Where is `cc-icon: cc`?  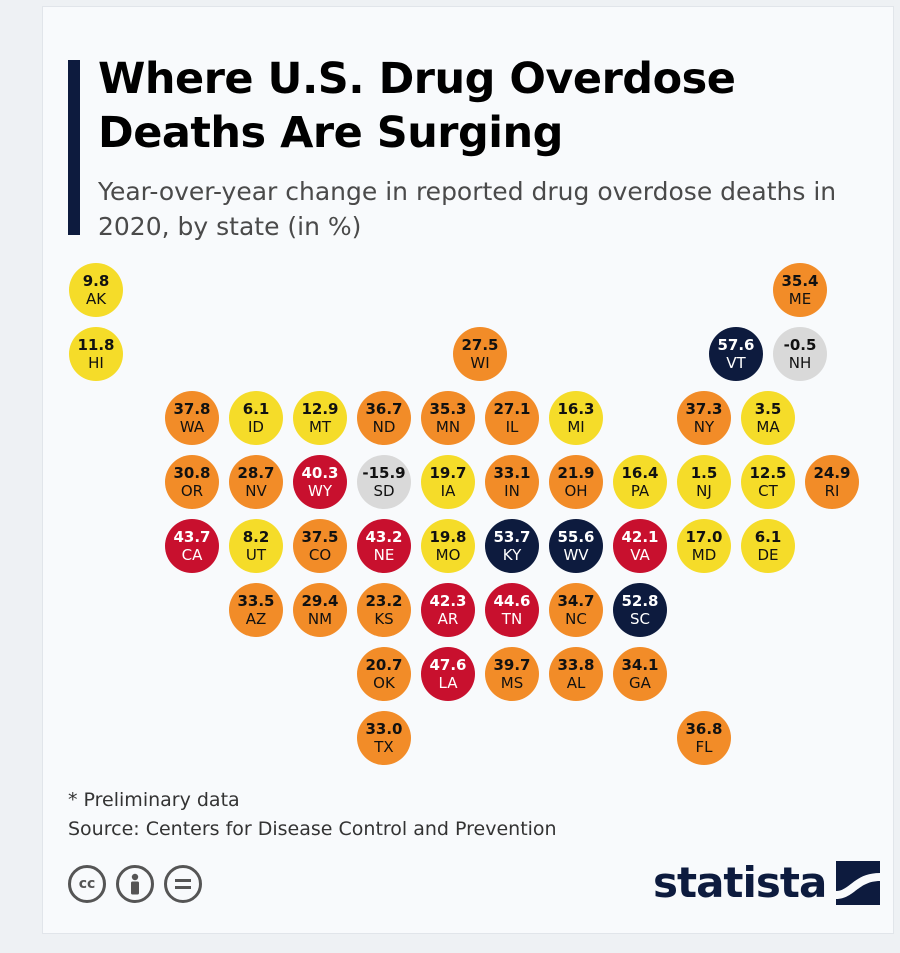 cc-icon: cc is located at coordinates (87, 884).